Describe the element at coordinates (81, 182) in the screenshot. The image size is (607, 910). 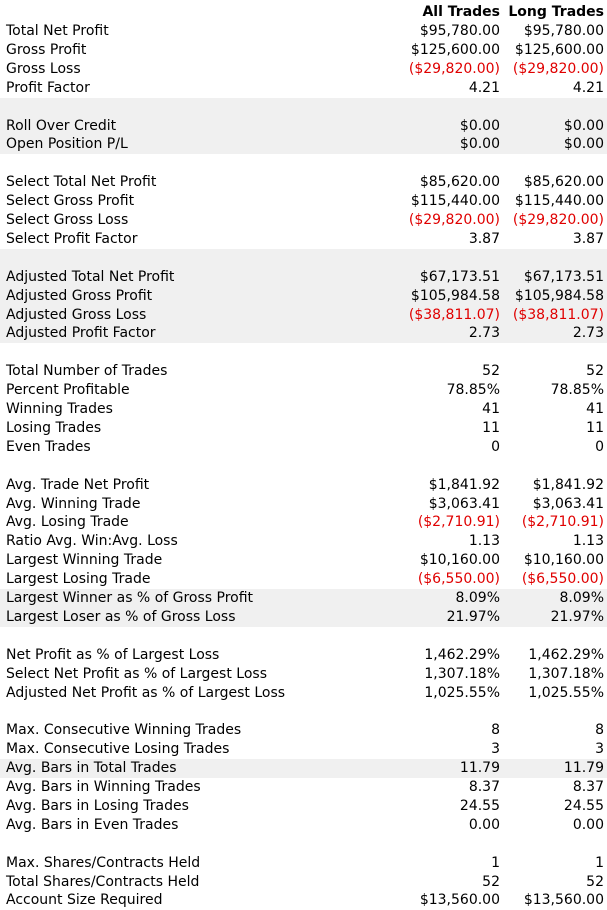
I see `row-label: Select Total Net Profit` at that location.